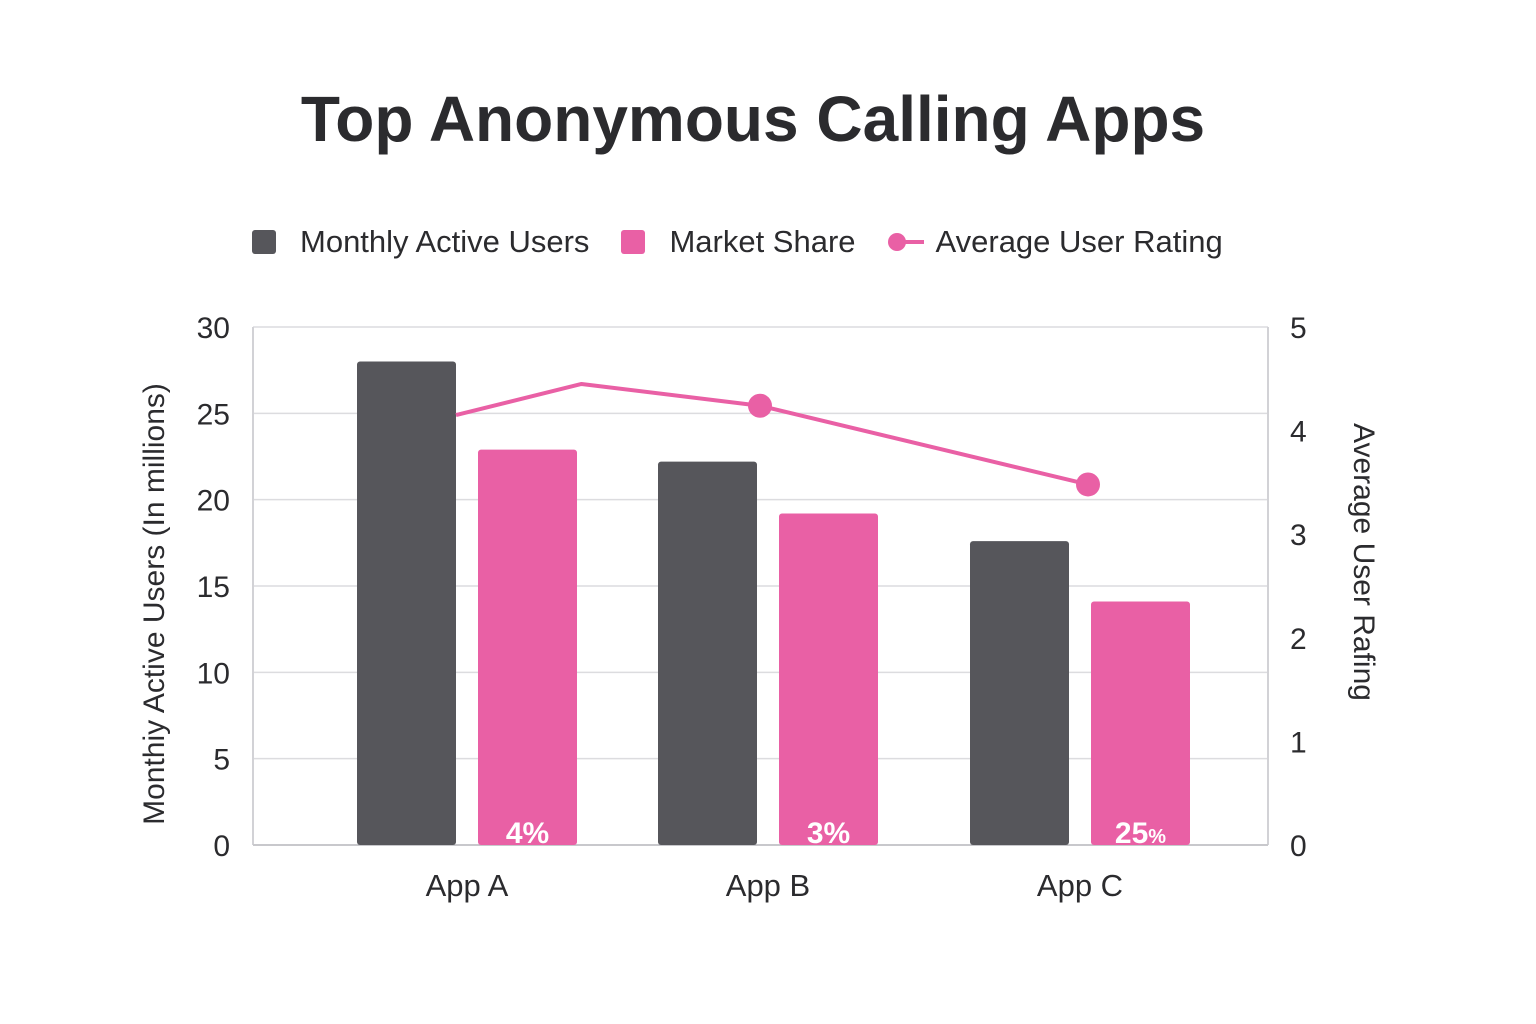 This screenshot has height=1024, width=1536. I want to click on y-tick-label: 20, so click(213, 501).